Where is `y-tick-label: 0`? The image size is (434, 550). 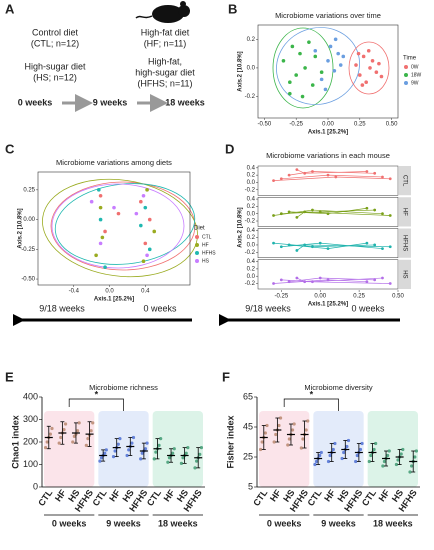 y-tick-label: 0 is located at coordinates (35, 486).